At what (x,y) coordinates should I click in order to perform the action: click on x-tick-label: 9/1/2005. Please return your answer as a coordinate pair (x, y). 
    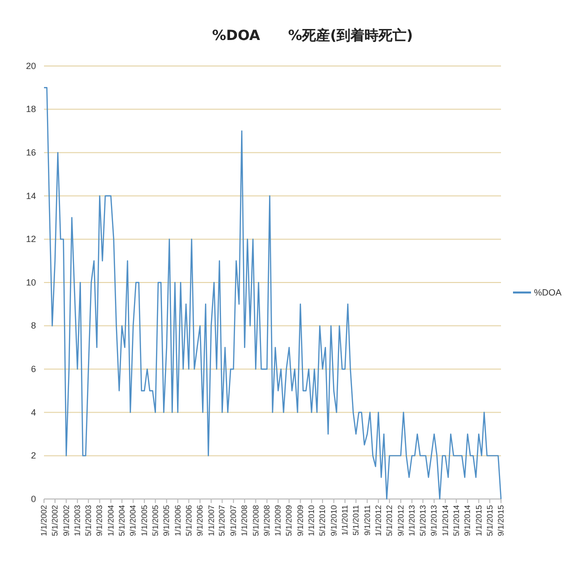
    Looking at the image, I should click on (167, 520).